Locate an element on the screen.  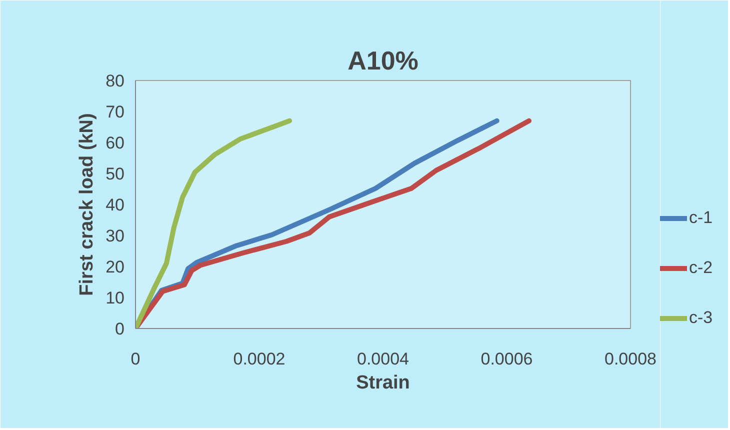
y-tick-label: 80 is located at coordinates (115, 81).